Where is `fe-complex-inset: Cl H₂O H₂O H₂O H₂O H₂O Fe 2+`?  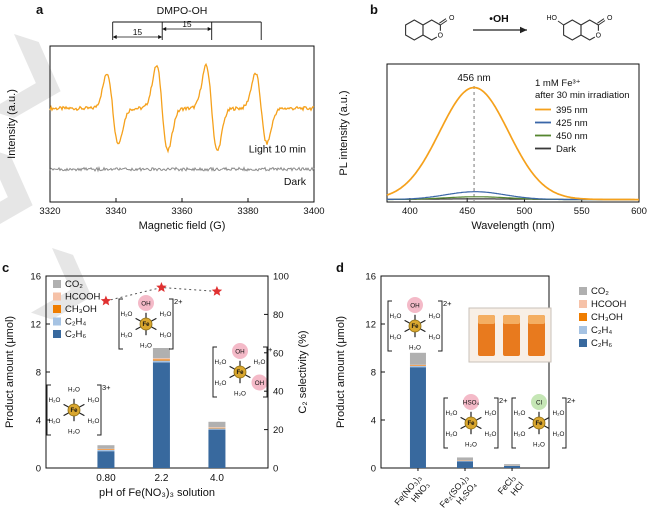 fe-complex-inset: Cl H₂O H₂O H₂O H₂O H₂O Fe 2+ is located at coordinates (543, 421).